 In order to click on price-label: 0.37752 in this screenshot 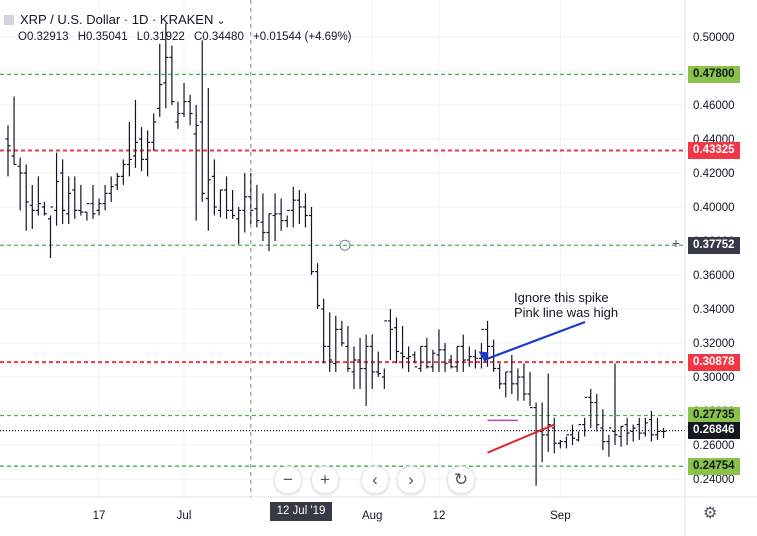, I will do `click(714, 245)`.